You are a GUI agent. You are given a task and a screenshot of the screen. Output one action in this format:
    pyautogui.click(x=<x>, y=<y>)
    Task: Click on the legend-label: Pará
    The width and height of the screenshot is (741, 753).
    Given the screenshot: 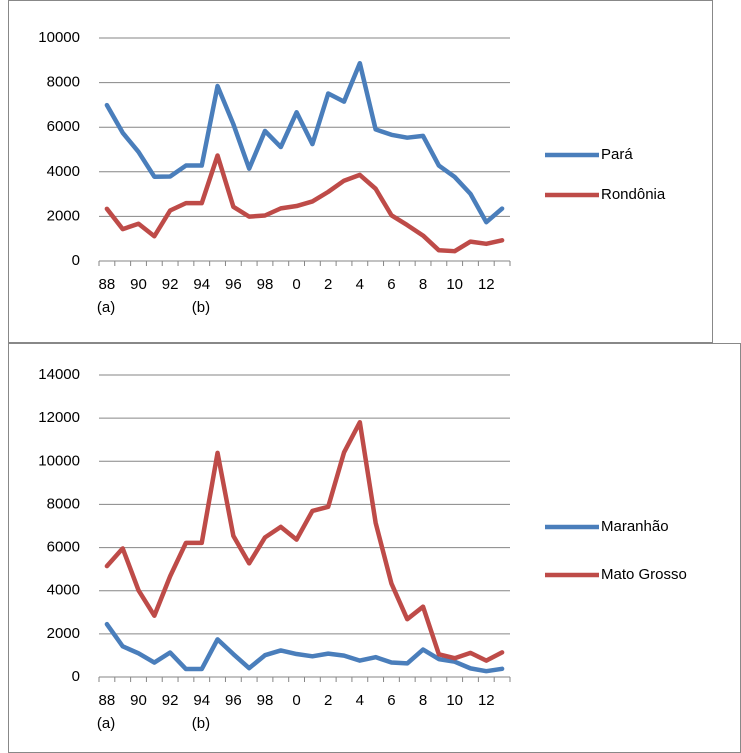 What is the action you would take?
    pyautogui.click(x=617, y=154)
    